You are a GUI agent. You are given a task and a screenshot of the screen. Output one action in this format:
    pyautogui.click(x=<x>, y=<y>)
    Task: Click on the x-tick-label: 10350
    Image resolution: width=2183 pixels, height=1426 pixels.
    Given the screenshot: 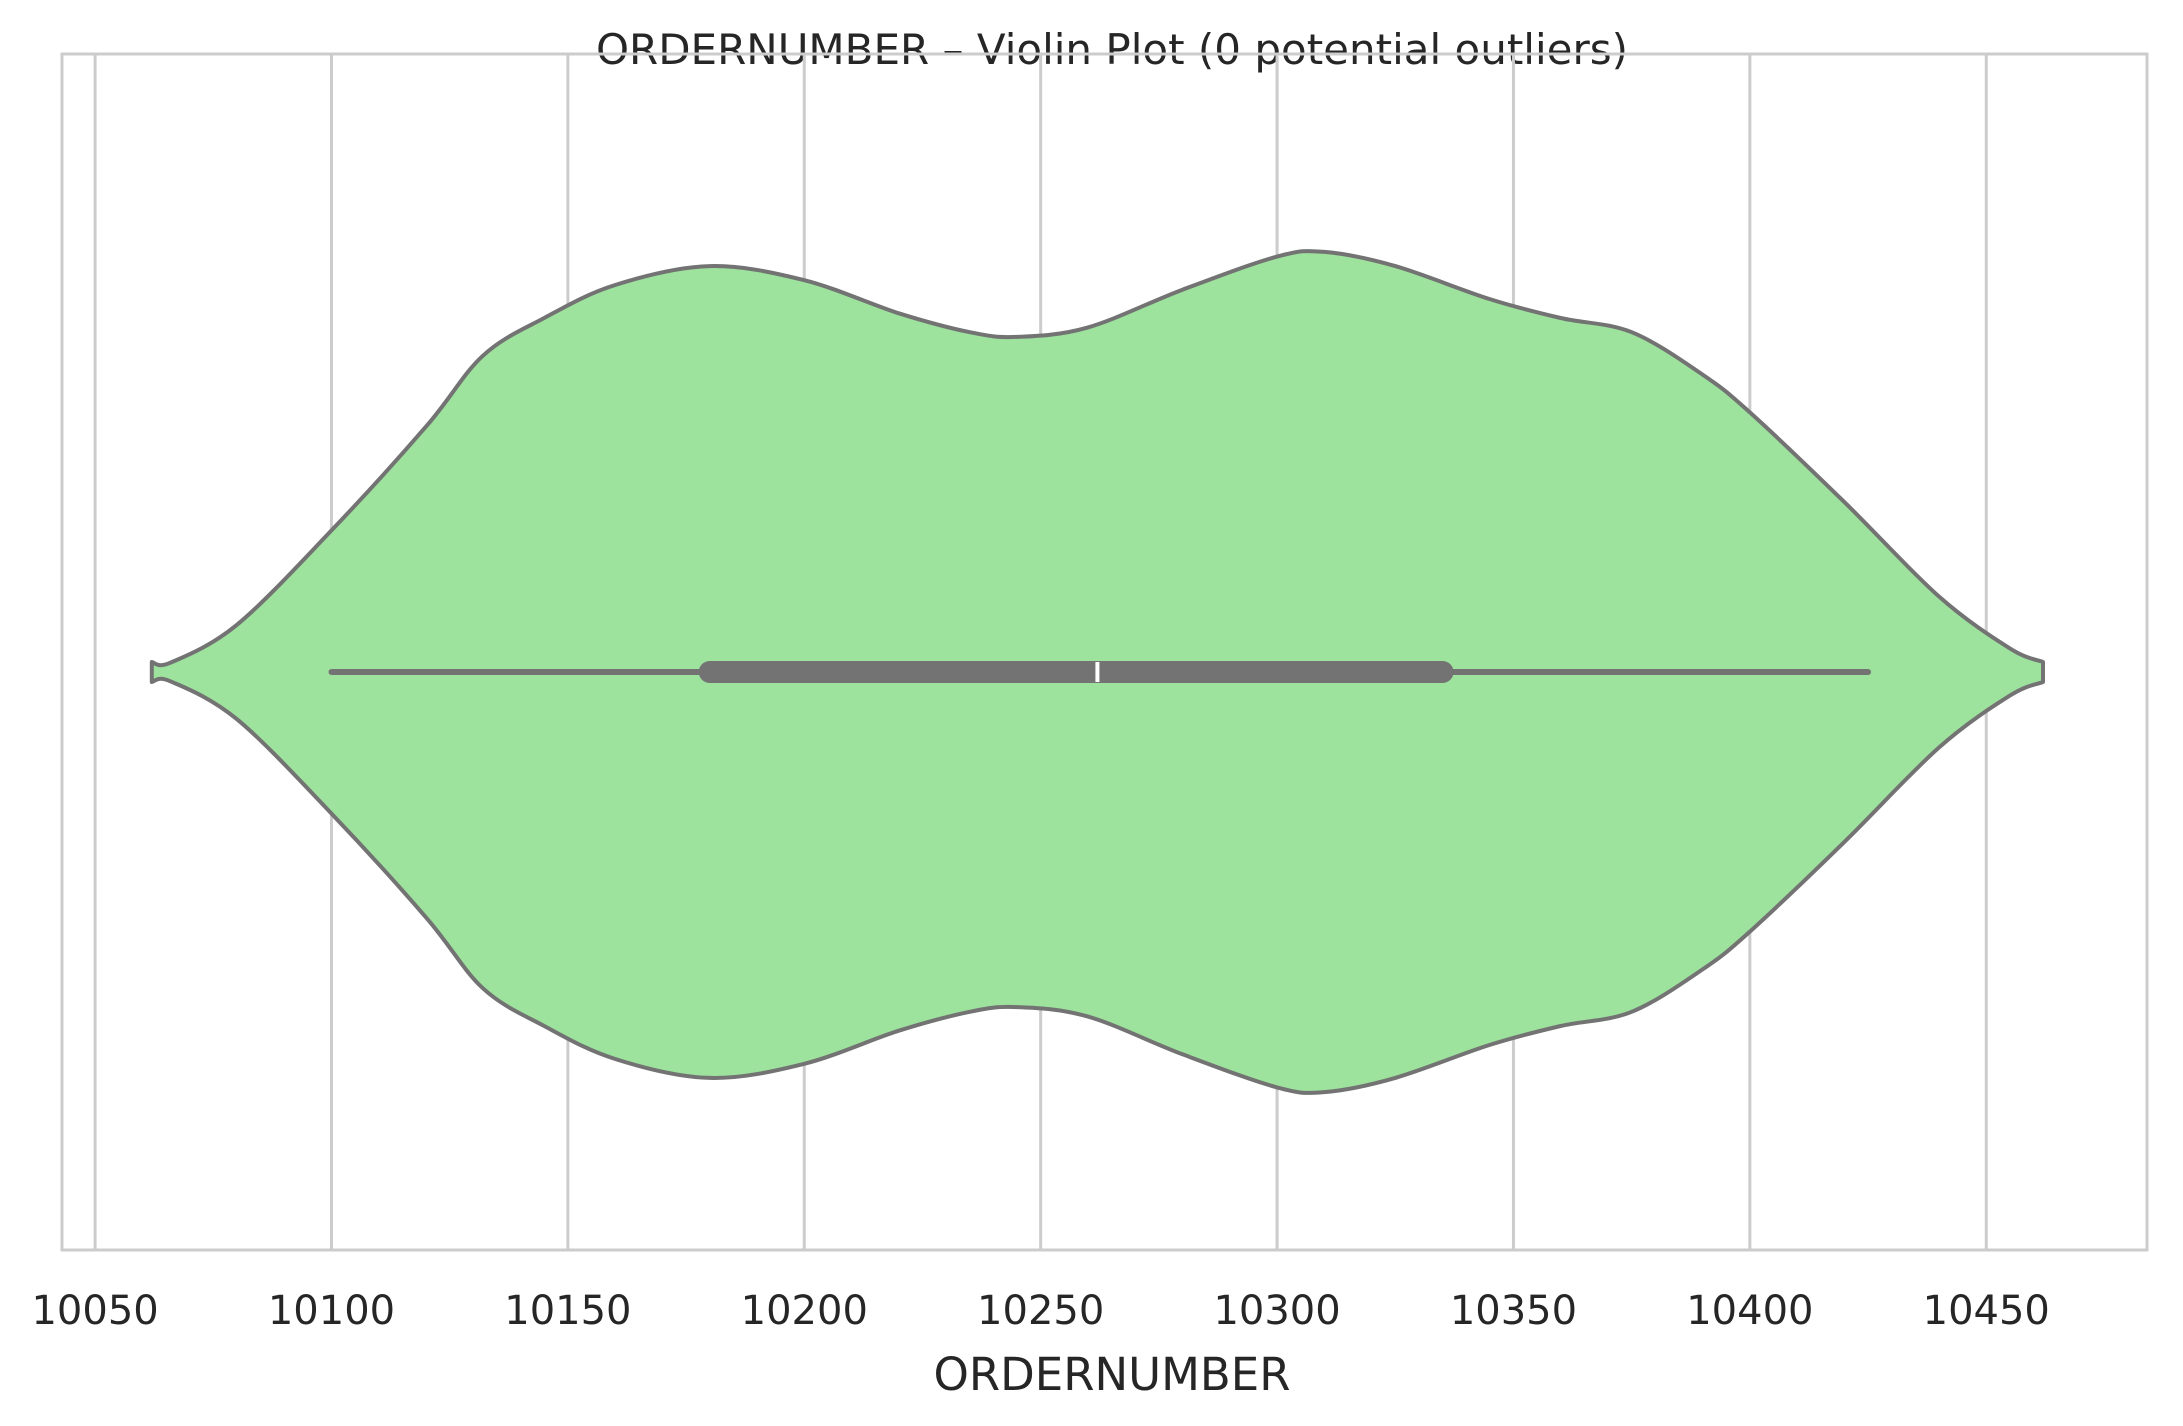 What is the action you would take?
    pyautogui.click(x=1513, y=1311)
    